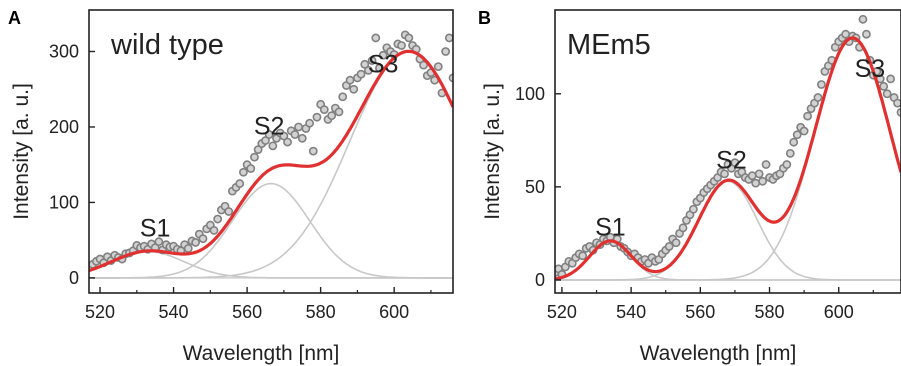  What do you see at coordinates (167, 45) in the screenshot?
I see `panel-title: wild type` at bounding box center [167, 45].